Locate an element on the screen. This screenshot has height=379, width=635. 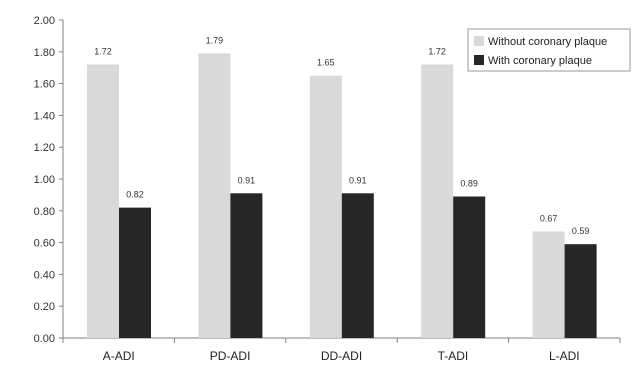
y-tick-label: 2.00 is located at coordinates (44, 21).